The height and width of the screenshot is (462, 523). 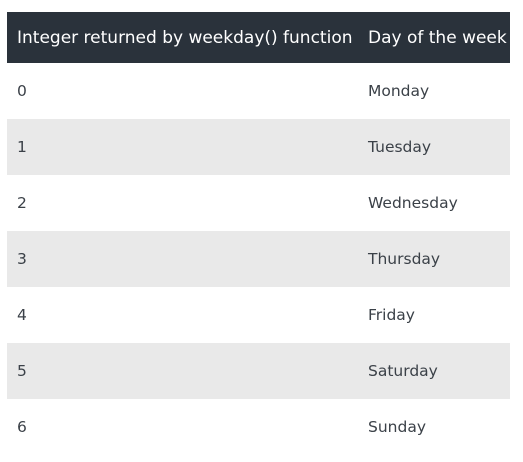 I want to click on cell-day: Thursday, so click(x=404, y=259).